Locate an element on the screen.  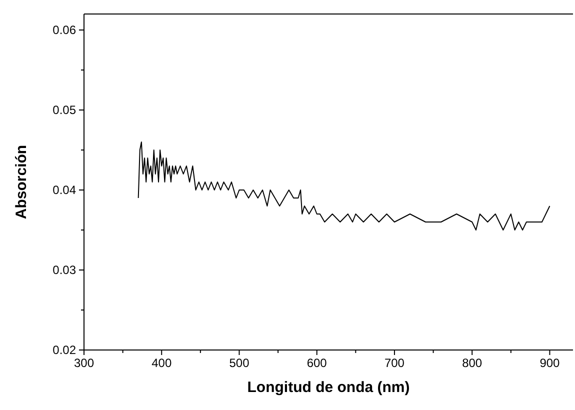
x-tick-label: 700 is located at coordinates (394, 363).